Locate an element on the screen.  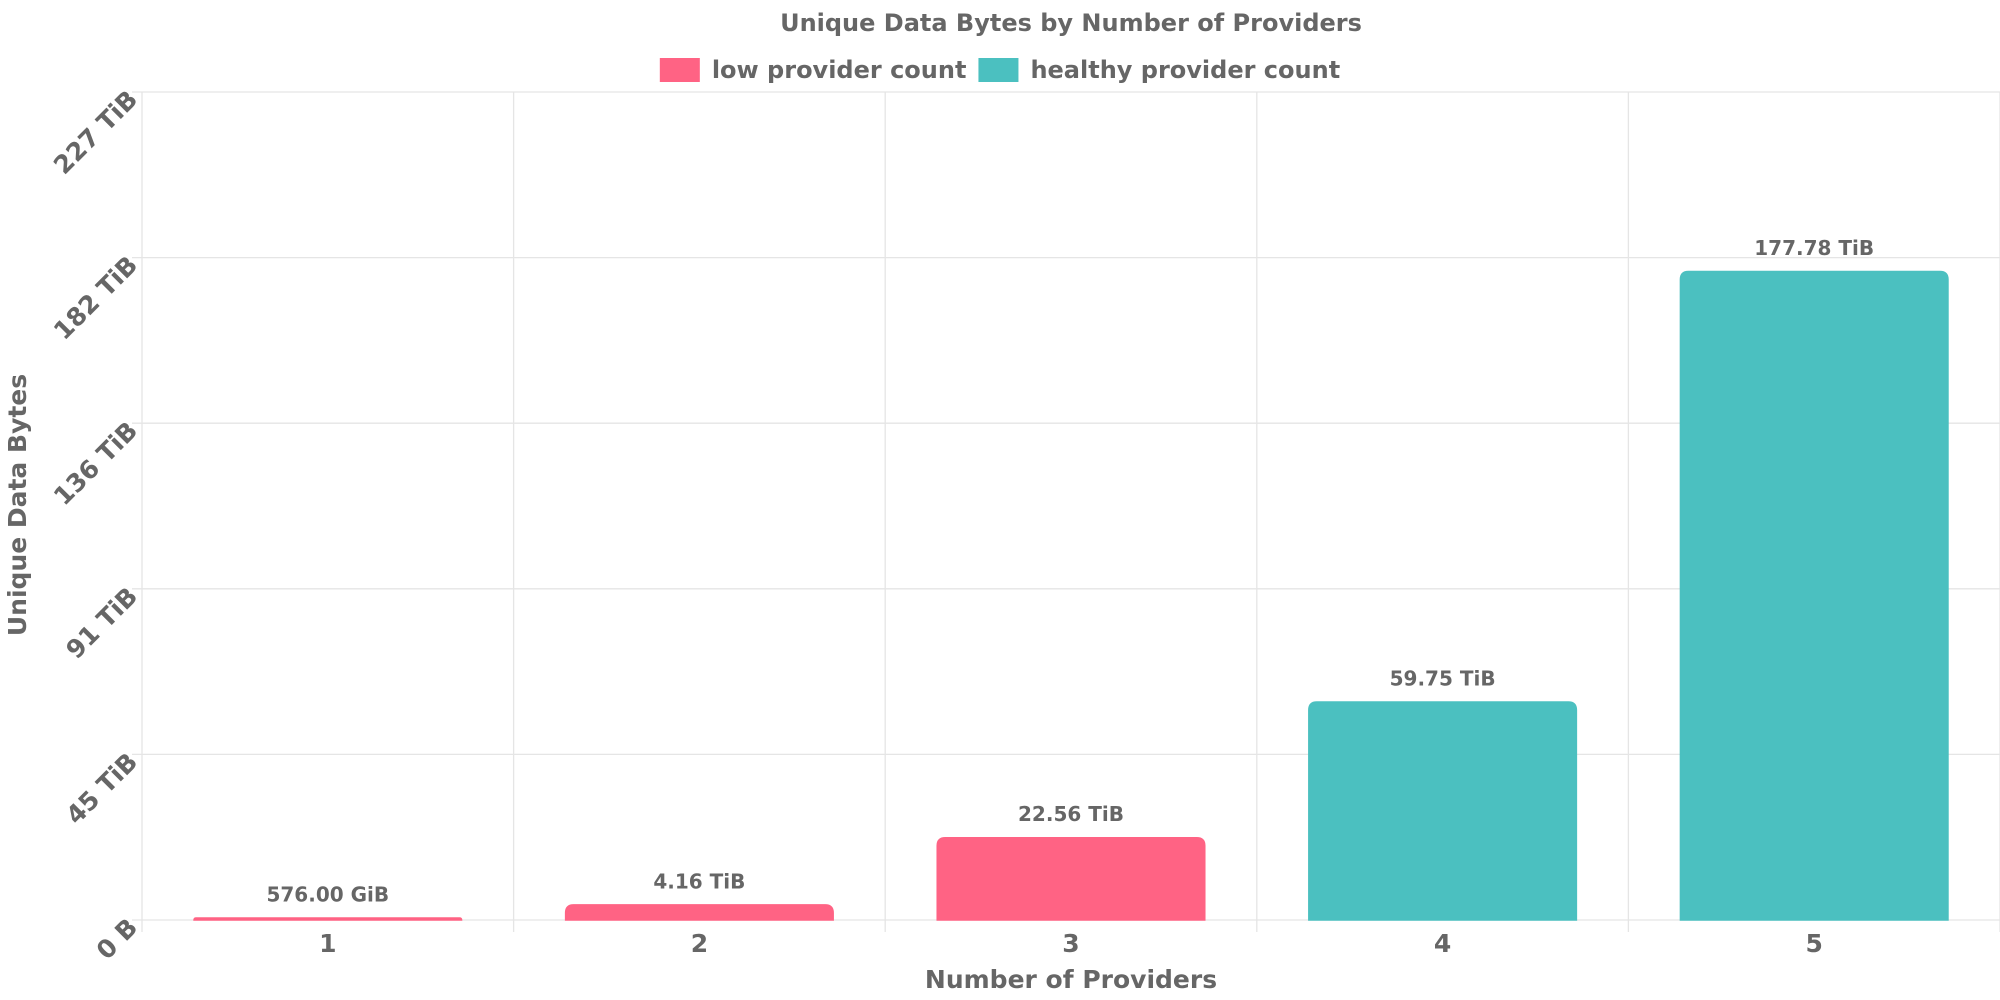
x-tick-label: 5 is located at coordinates (1813, 943).